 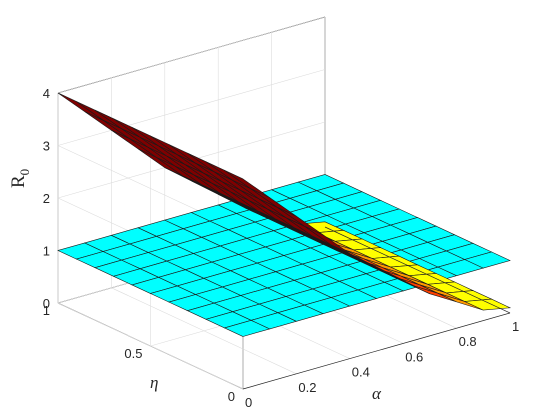 I want to click on x-tick-label: 0.4, so click(x=361, y=372).